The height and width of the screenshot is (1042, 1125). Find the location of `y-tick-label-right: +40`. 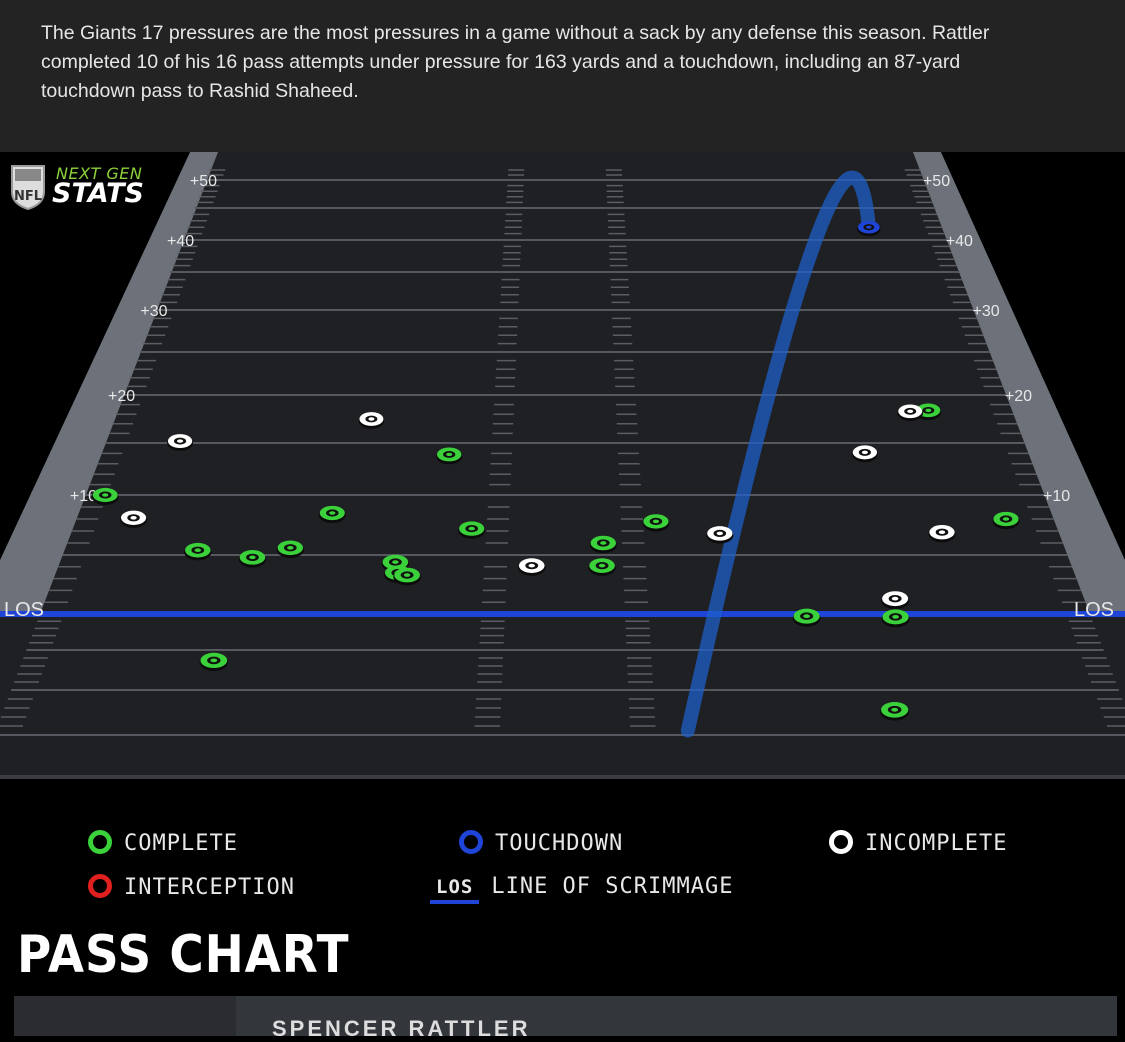

y-tick-label-right: +40 is located at coordinates (959, 241).